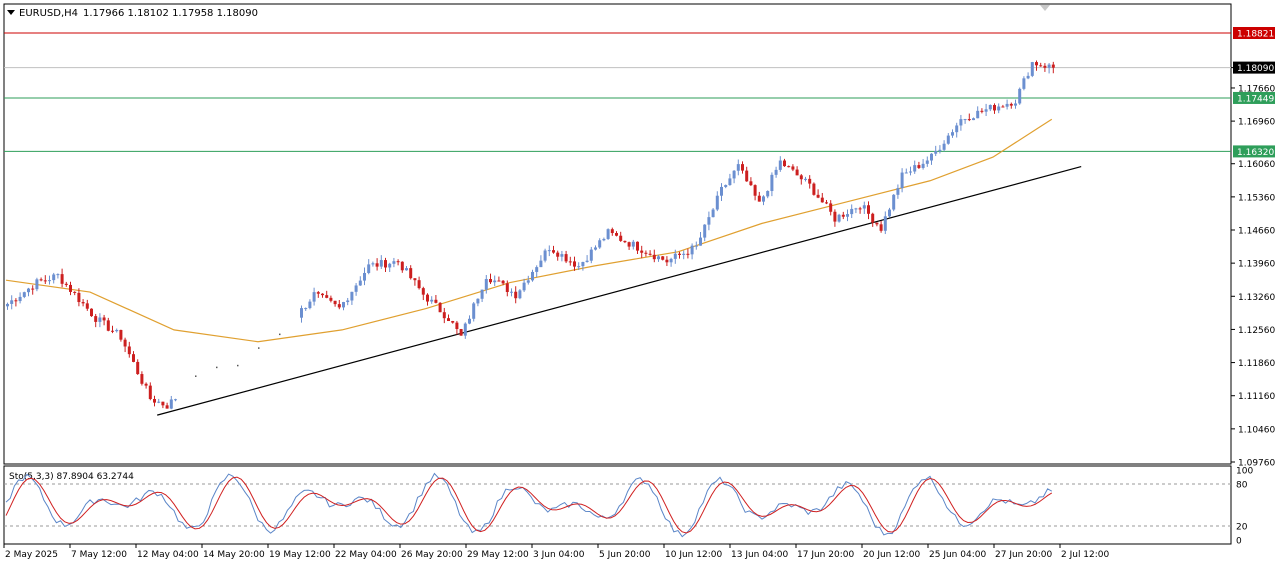  What do you see at coordinates (891, 555) in the screenshot?
I see `time-tick-label: 20 Jun 12:00` at bounding box center [891, 555].